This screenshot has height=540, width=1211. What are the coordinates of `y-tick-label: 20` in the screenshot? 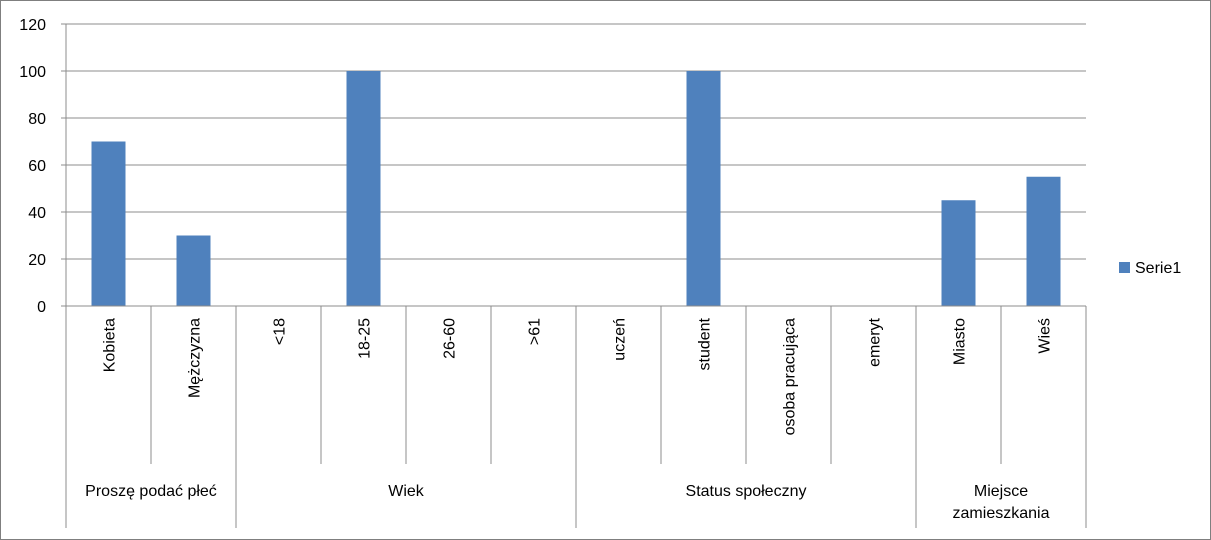 It's located at (37, 260).